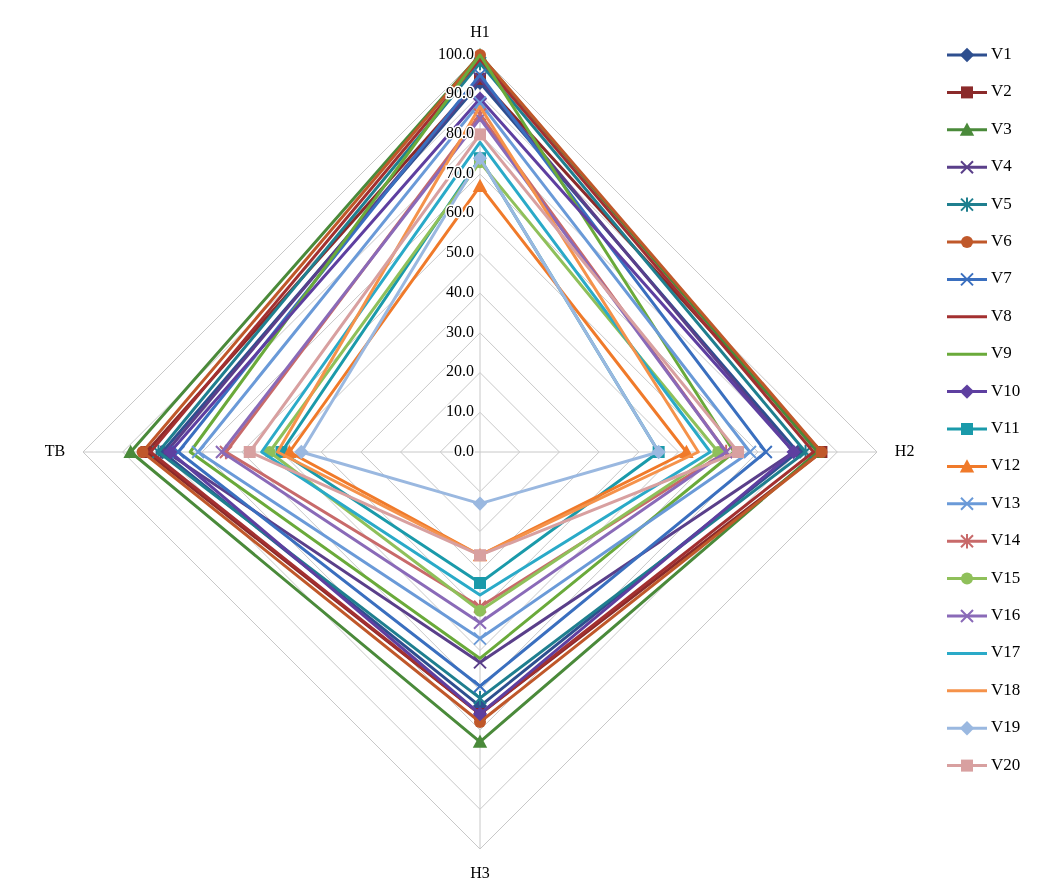 This screenshot has width=1055, height=886. I want to click on legend-label: V7, so click(1002, 278).